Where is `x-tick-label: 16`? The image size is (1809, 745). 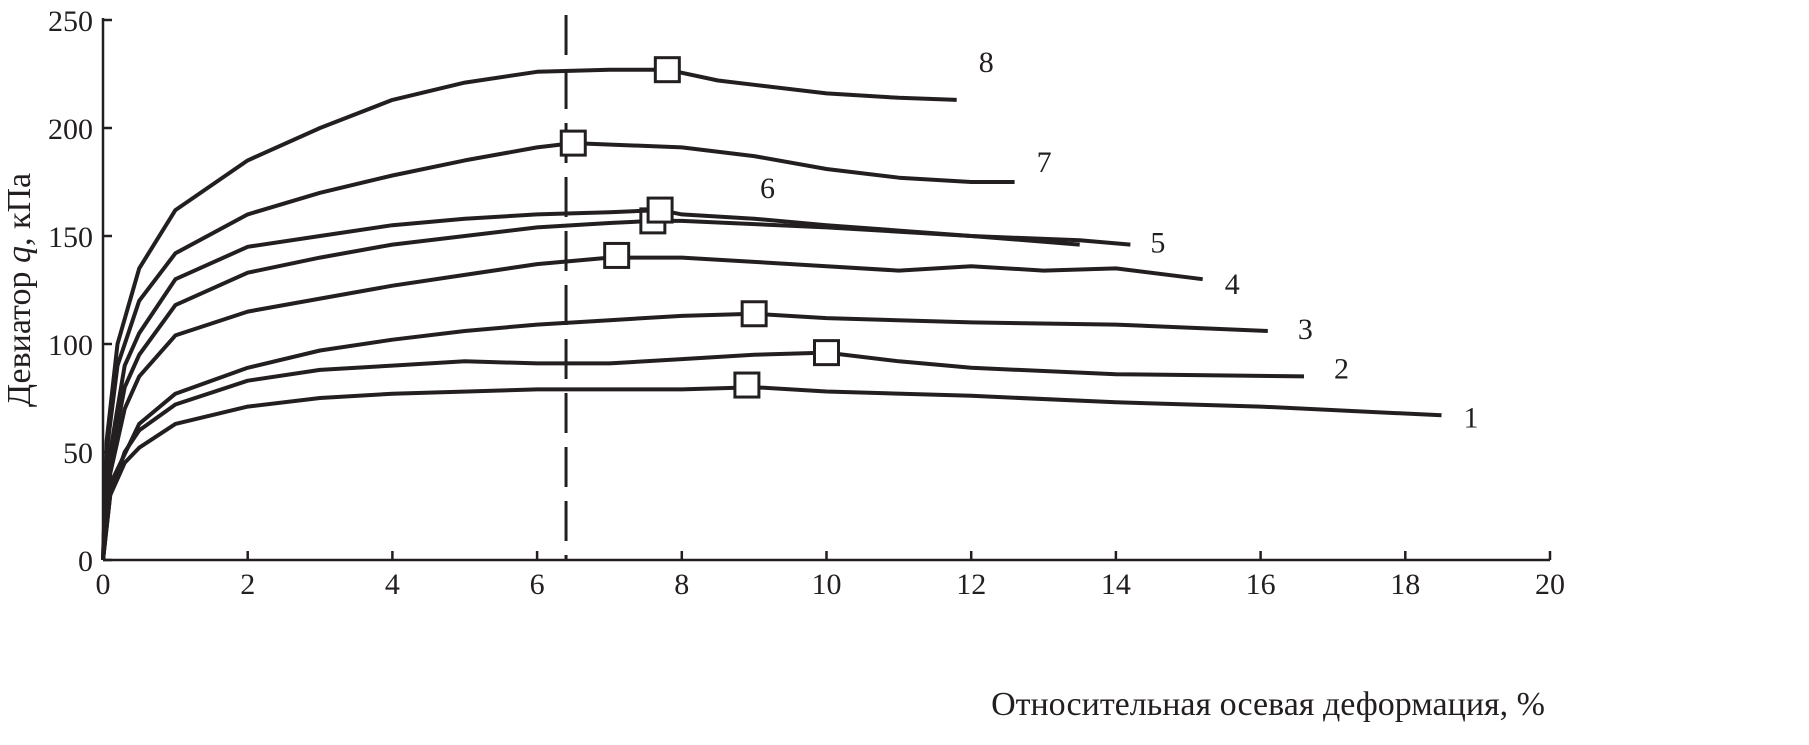
x-tick-label: 16 is located at coordinates (1261, 584).